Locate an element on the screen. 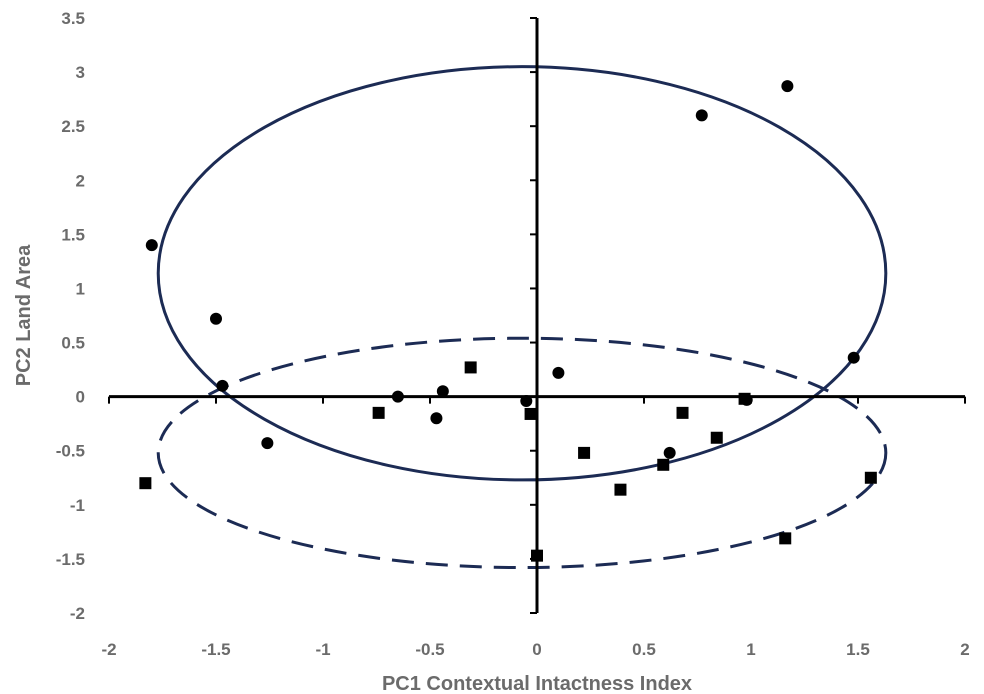 This screenshot has width=984, height=694. y-tick-label: 1.5 is located at coordinates (73, 234).